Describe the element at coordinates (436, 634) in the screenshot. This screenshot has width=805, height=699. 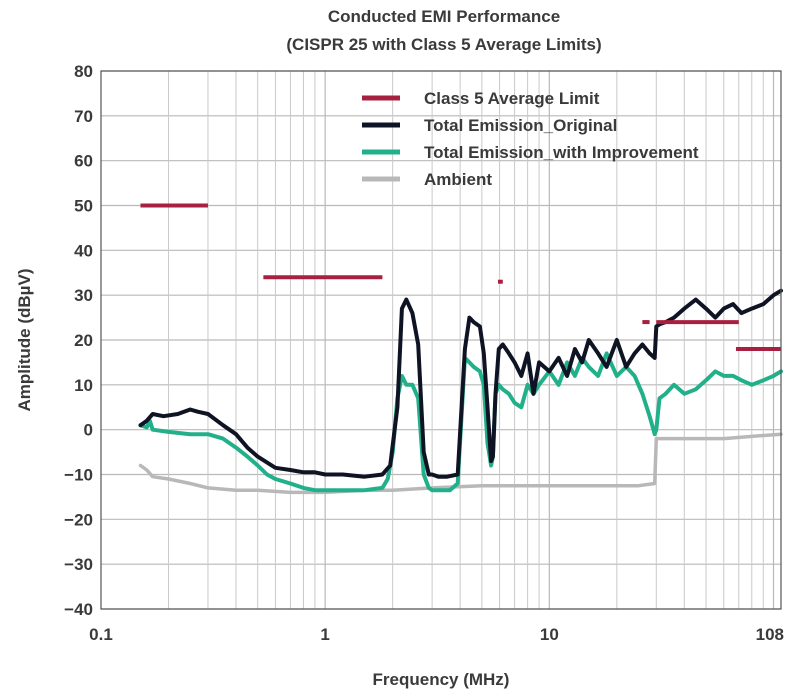
I see `x-tick-labels: 0.1 1 10 108` at that location.